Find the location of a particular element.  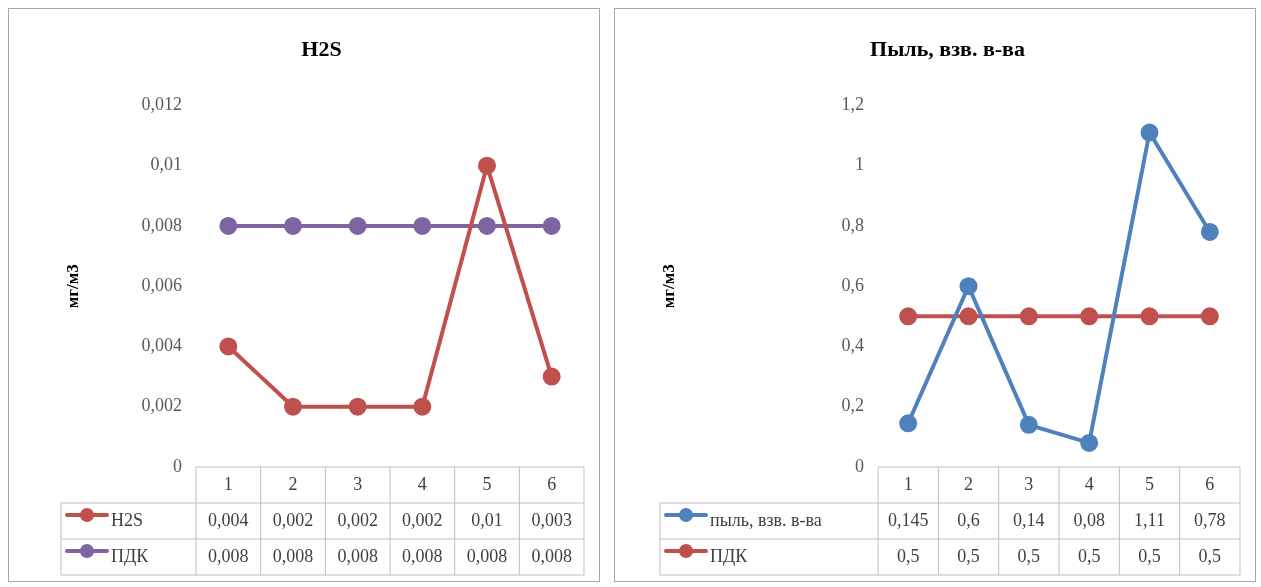

y-tick-label: 0,012 is located at coordinates (161, 104).